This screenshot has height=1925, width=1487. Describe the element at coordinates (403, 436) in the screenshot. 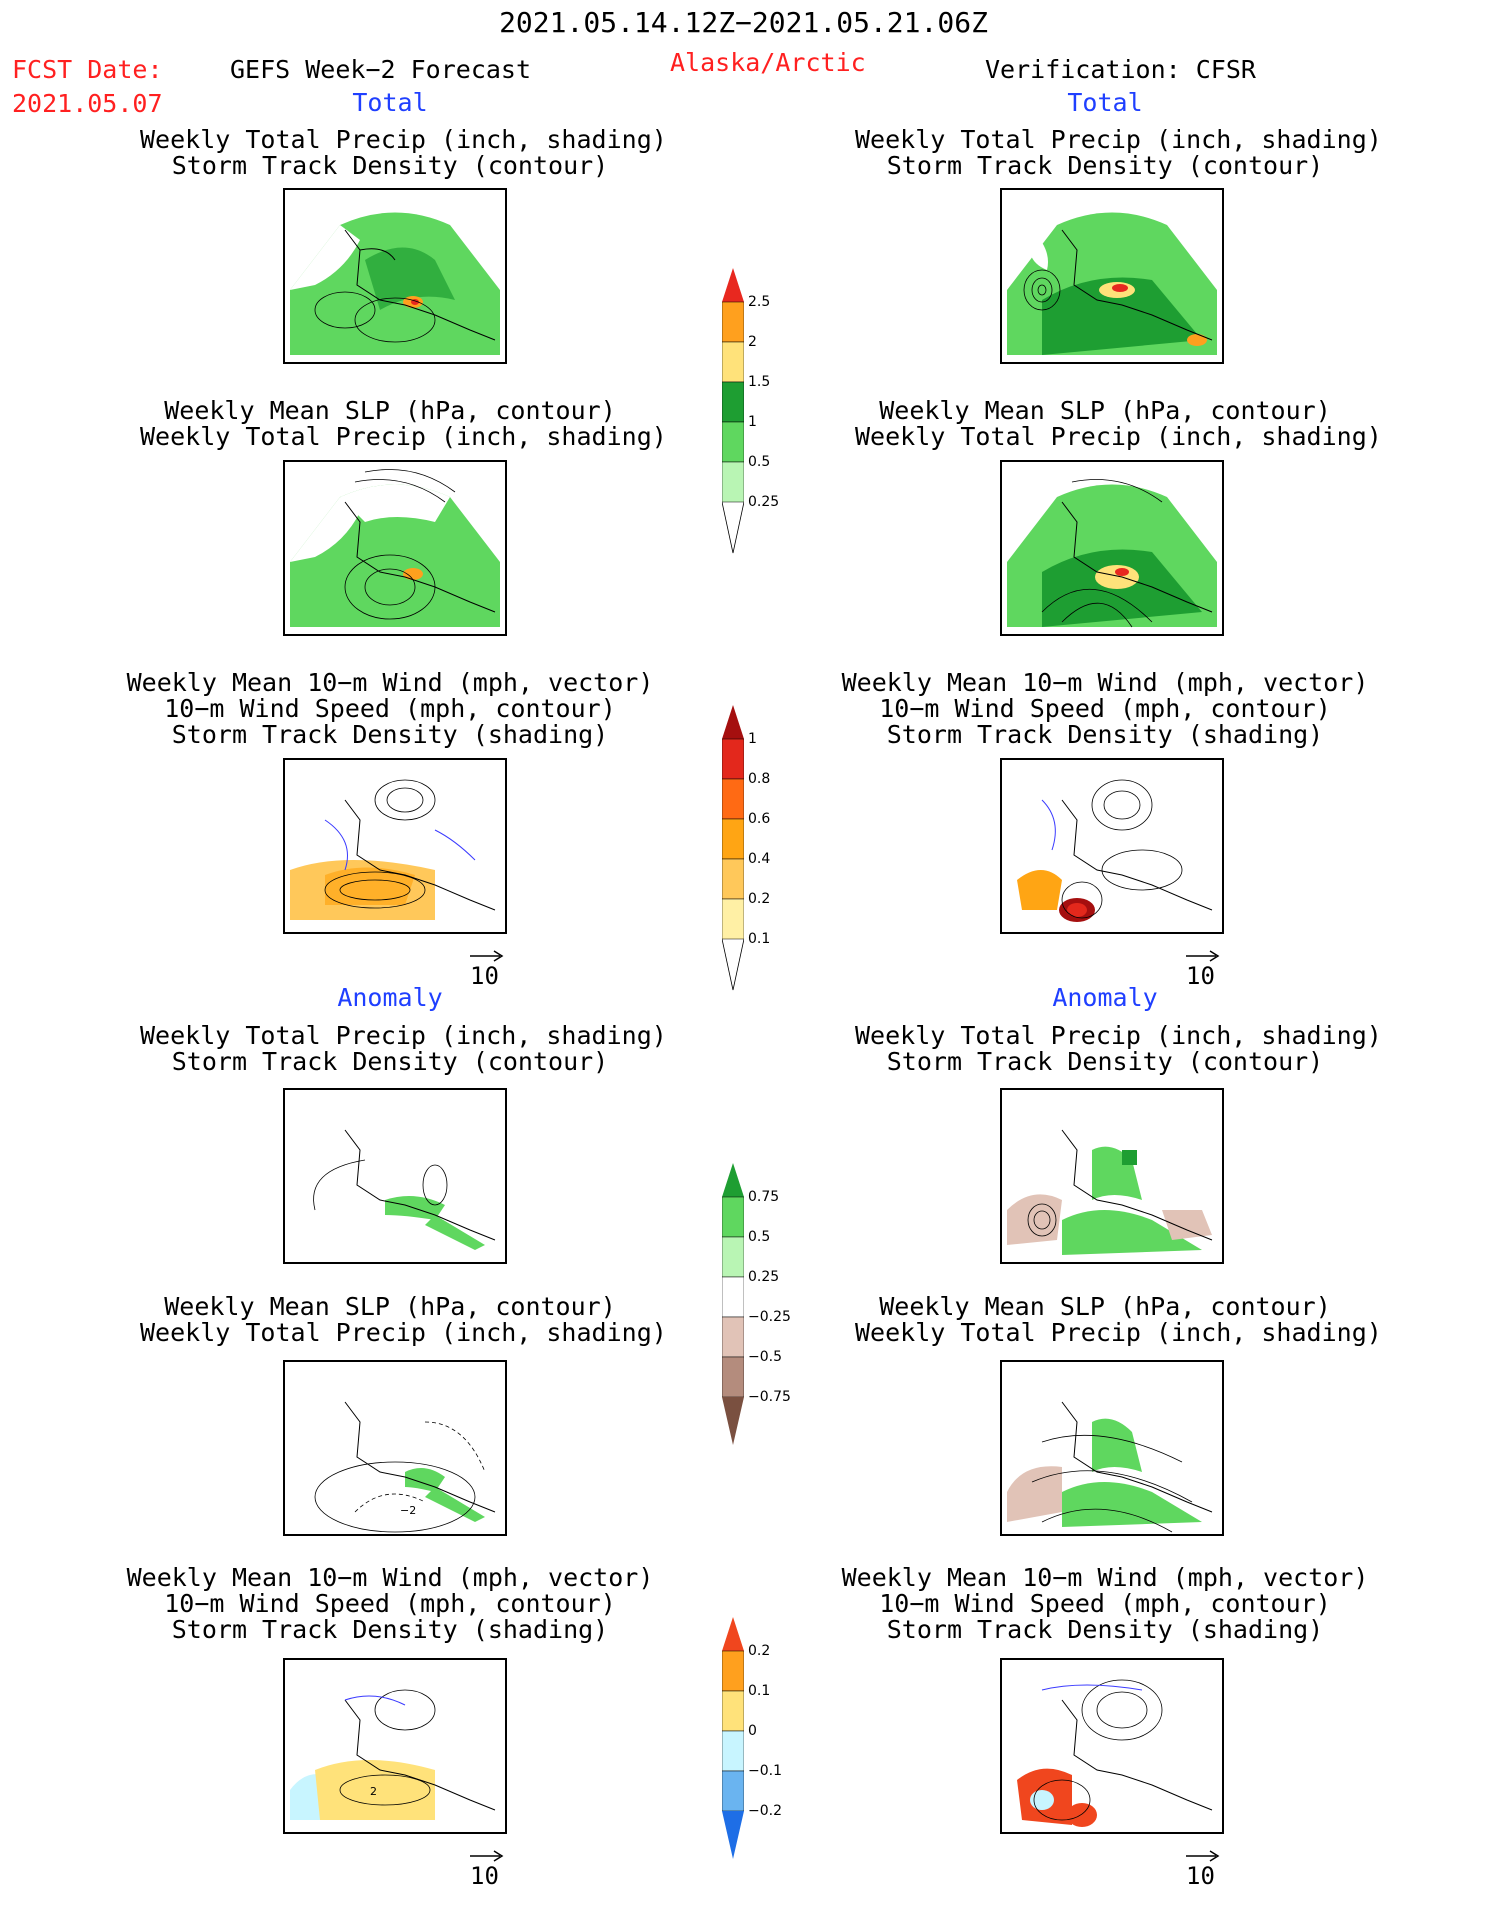

I see `left-total-slp-title-2: Weekly Total Precip (inch, shading)` at that location.